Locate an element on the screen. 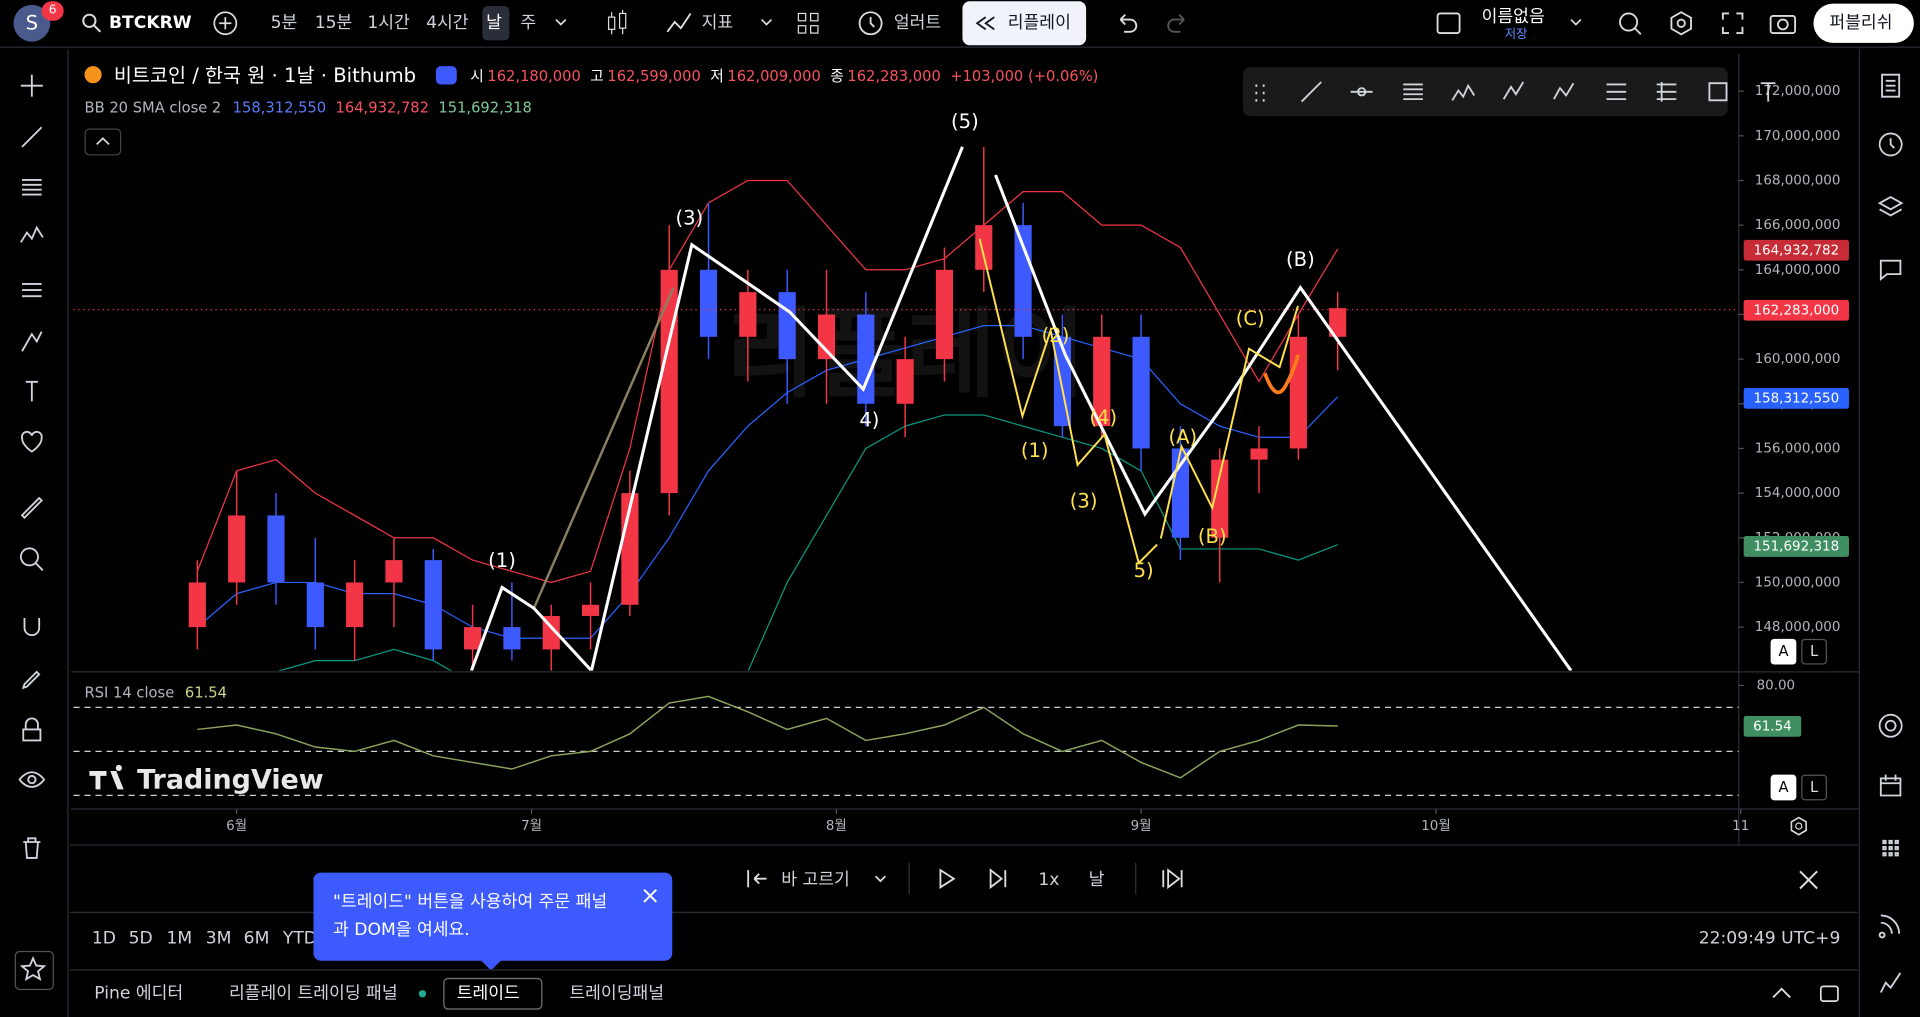 This screenshot has height=1017, width=1920. settings-icon is located at coordinates (1681, 23).